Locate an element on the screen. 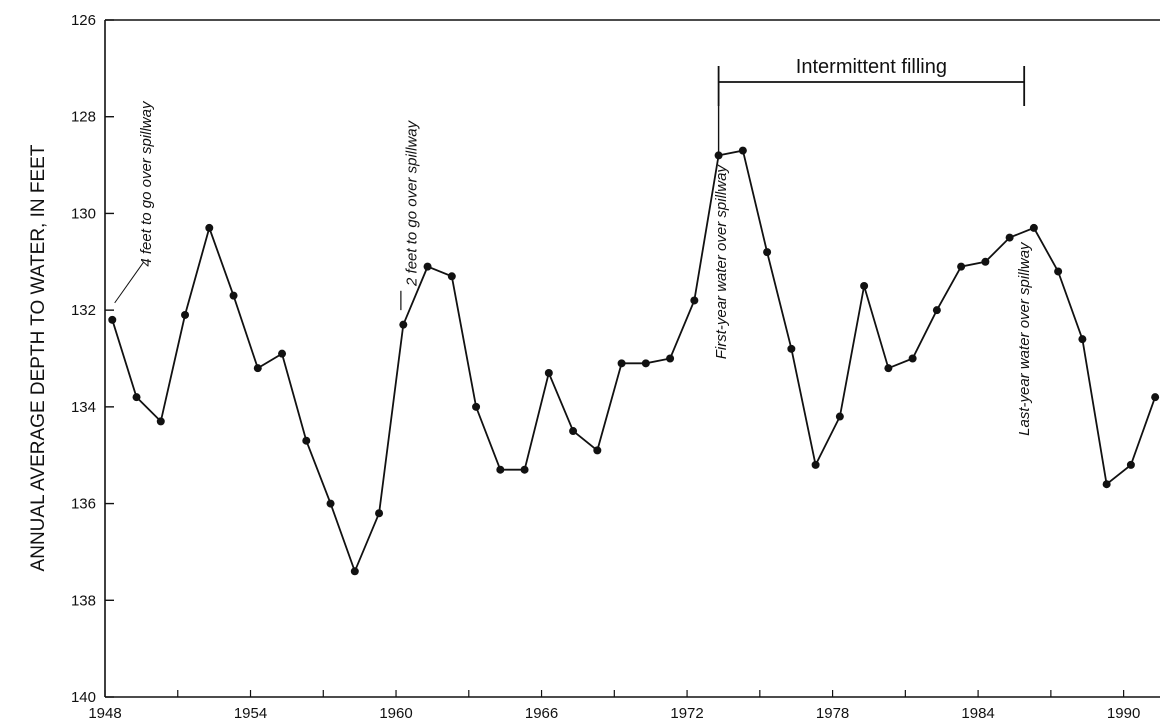 The image size is (1160, 726). x-tick-label: 1966 is located at coordinates (541, 713).